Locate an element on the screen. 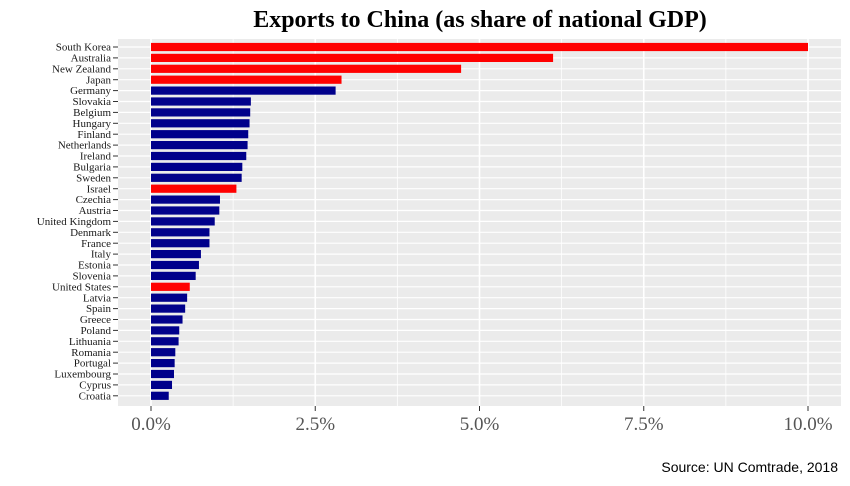 The width and height of the screenshot is (850, 486). category-label: United Kingdom is located at coordinates (74, 222).